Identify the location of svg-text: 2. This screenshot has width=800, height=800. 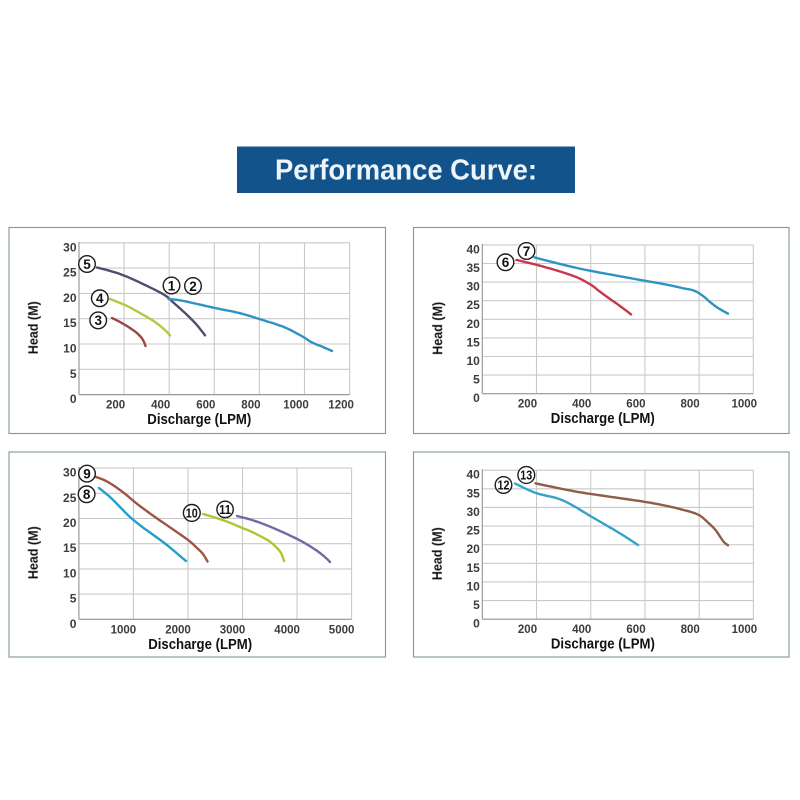
(193, 286).